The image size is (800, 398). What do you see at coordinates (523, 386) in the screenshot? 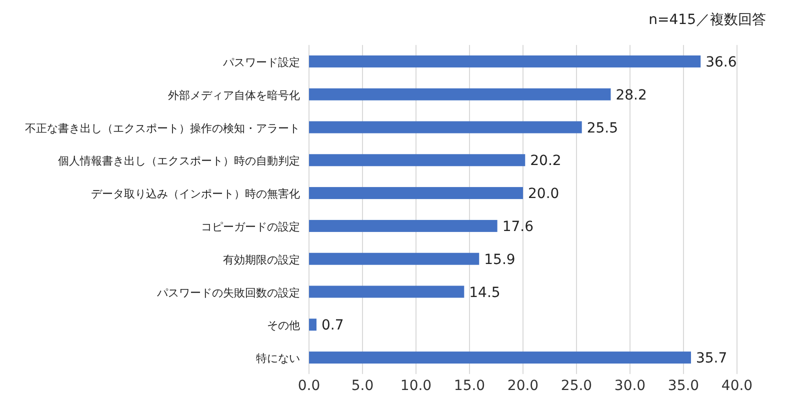
I see `x-tick-label: 20.0` at bounding box center [523, 386].